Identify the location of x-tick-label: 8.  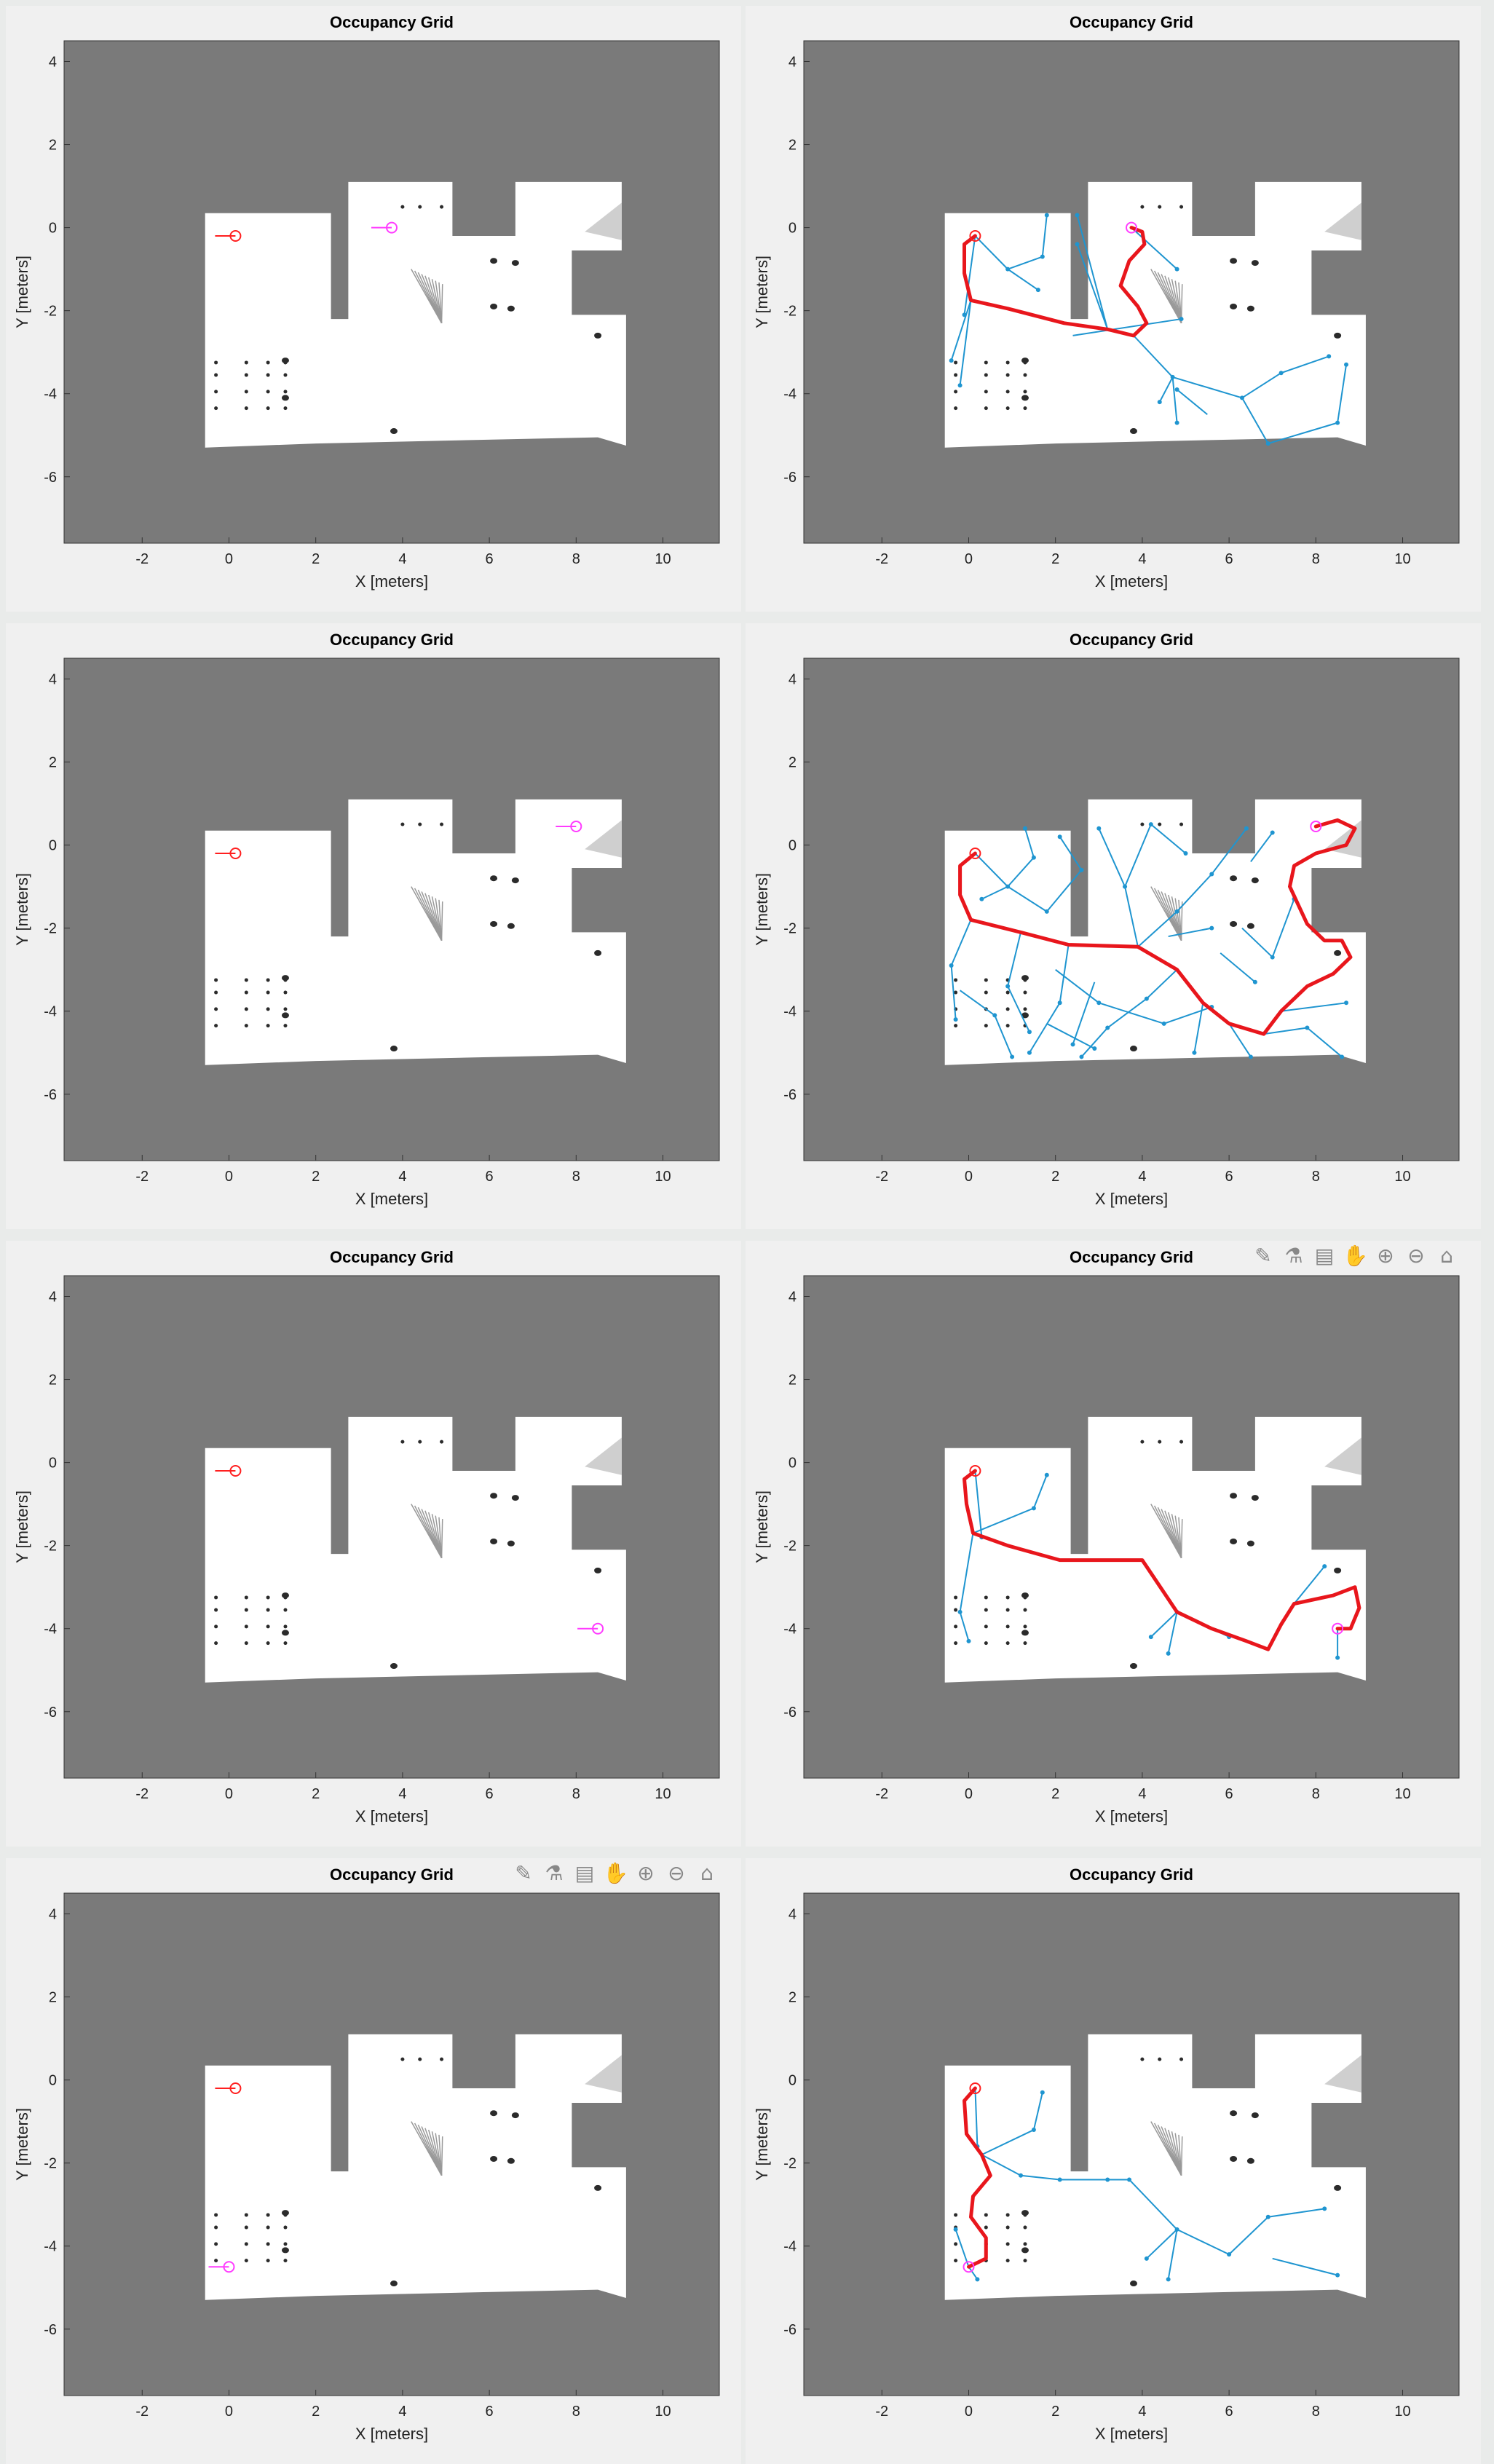
(576, 1794).